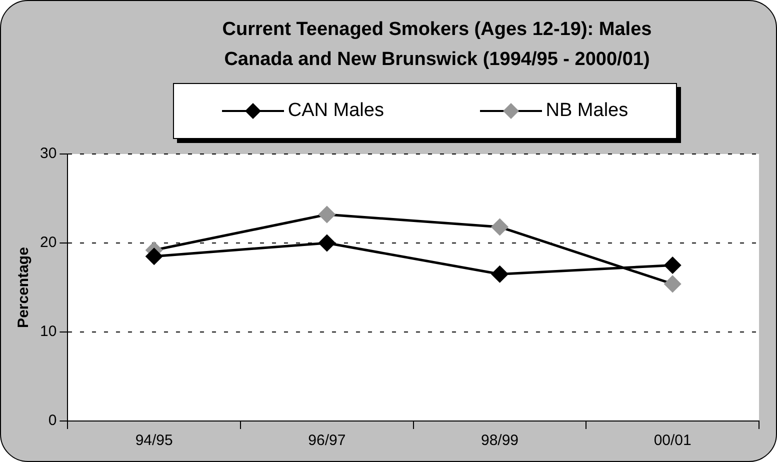 The width and height of the screenshot is (777, 462). Describe the element at coordinates (48, 331) in the screenshot. I see `y-tick-label: 10` at that location.